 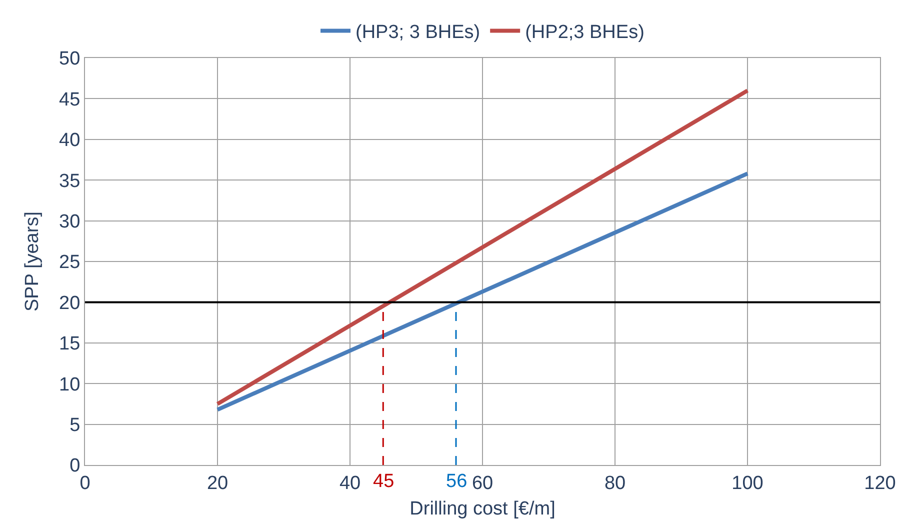 What do you see at coordinates (418, 33) in the screenshot?
I see `legend-label: (HP3; 3 BHEs)` at bounding box center [418, 33].